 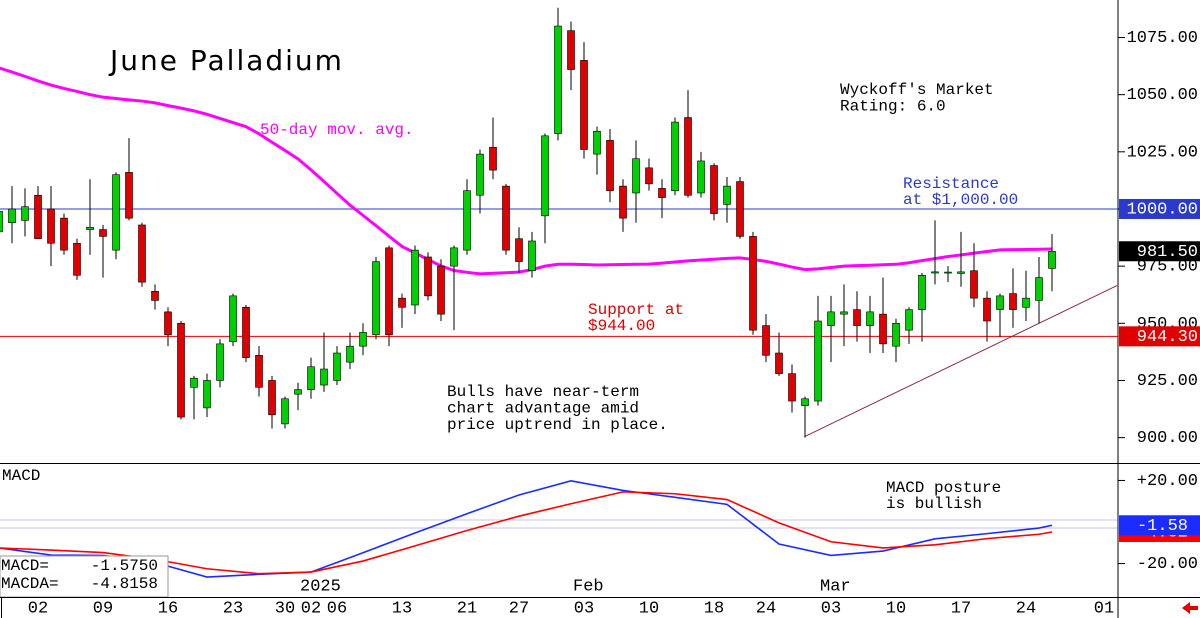 What do you see at coordinates (1167, 438) in the screenshot?
I see `y-tick-label: 900.00` at bounding box center [1167, 438].